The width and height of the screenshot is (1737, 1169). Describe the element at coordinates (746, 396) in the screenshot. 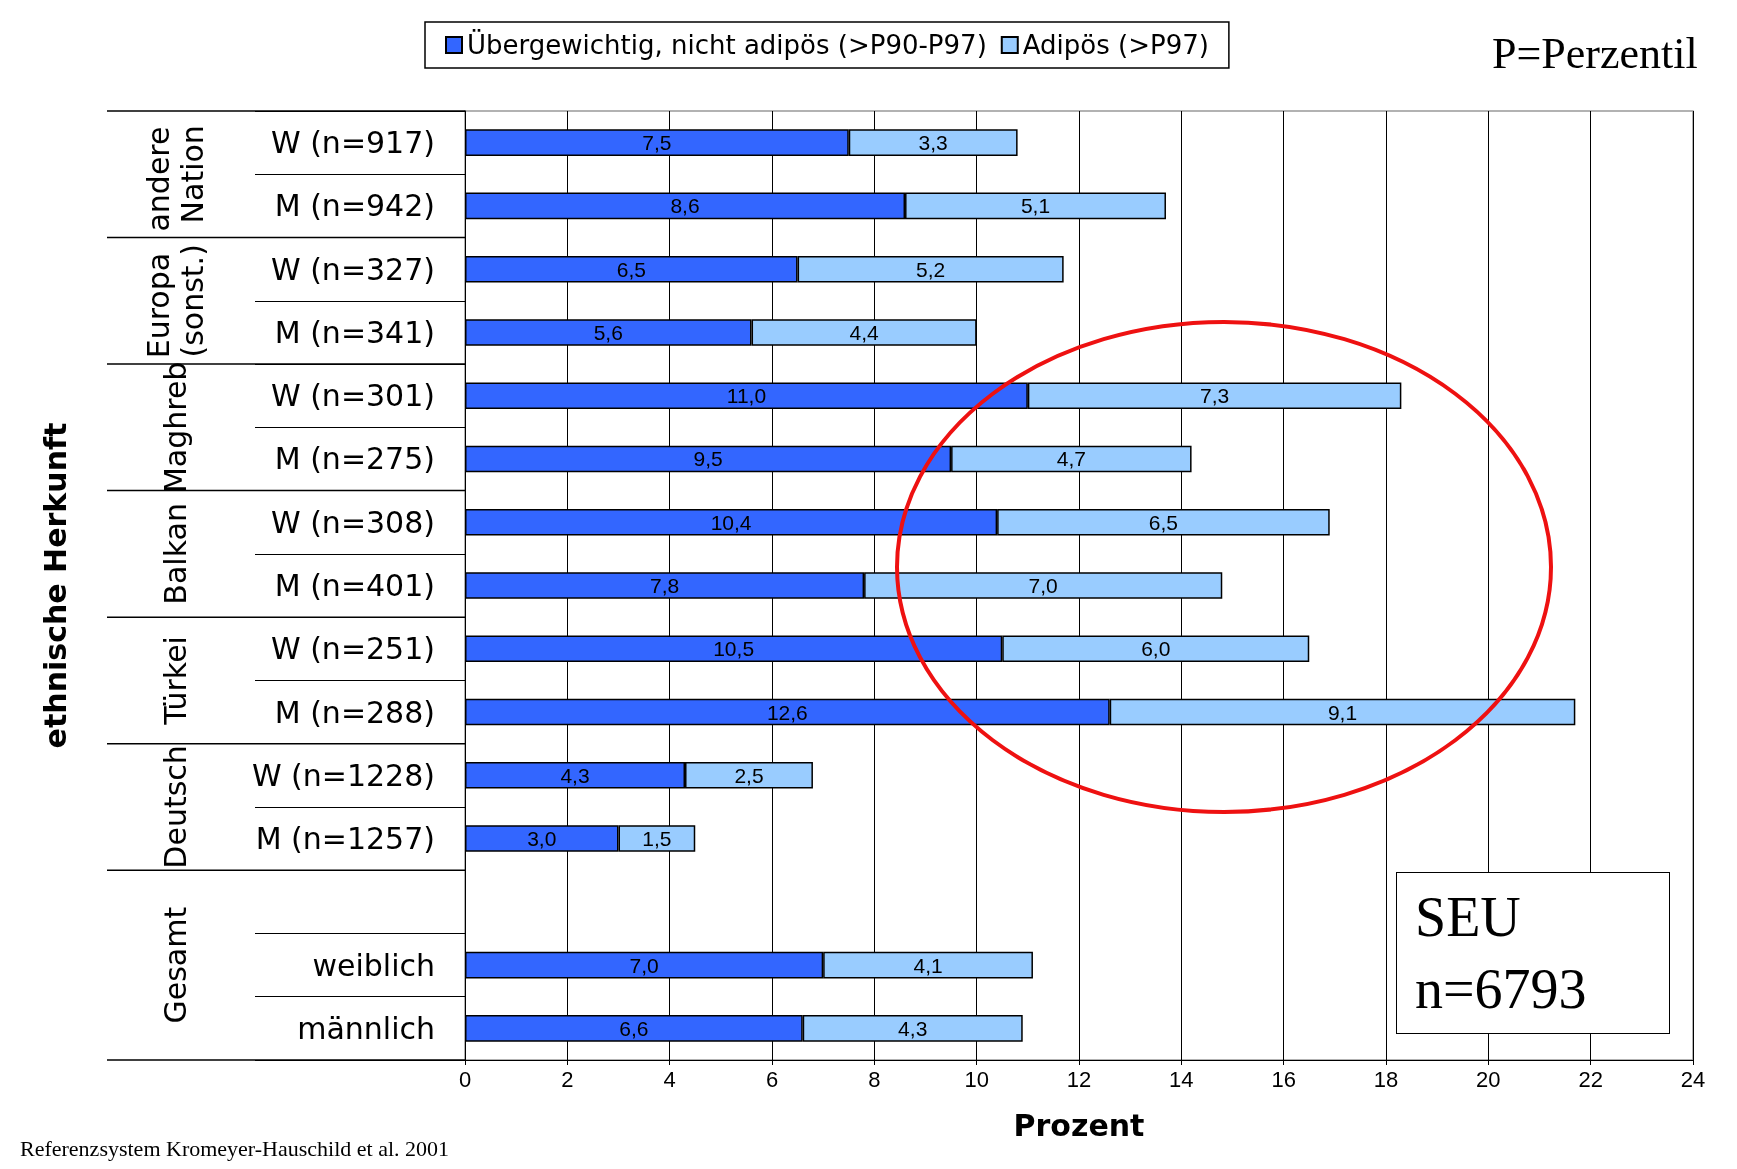

I see `data-label: 11,0` at that location.